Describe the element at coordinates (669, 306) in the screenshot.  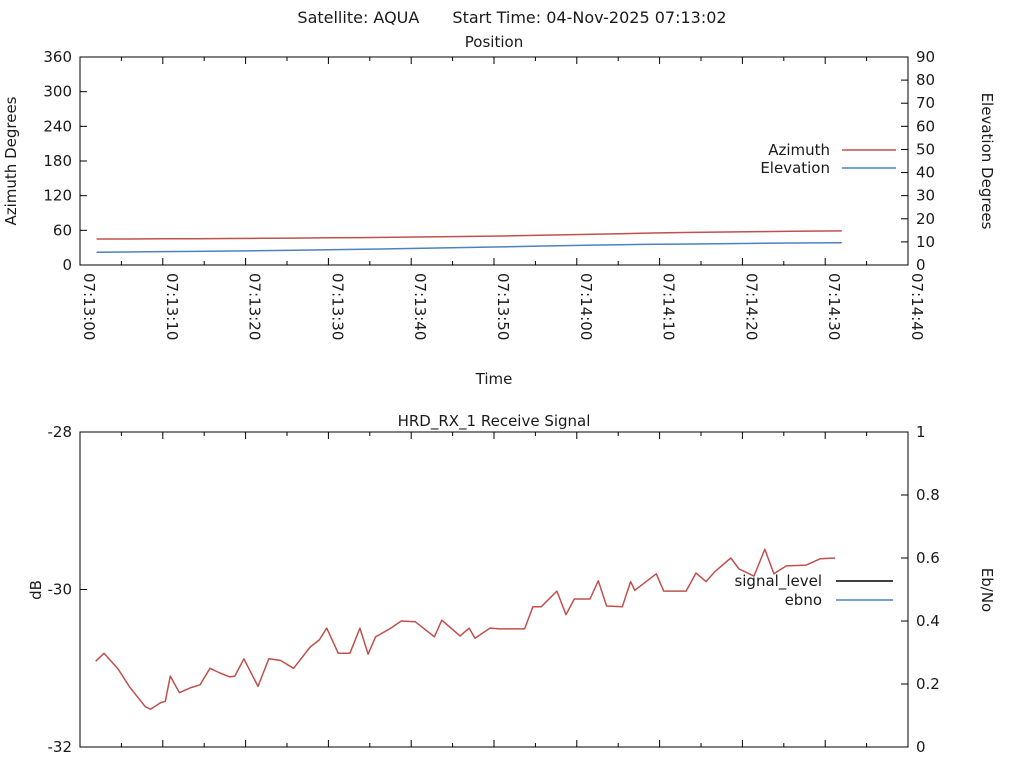
I see `x-tick-label: 07:14:10` at that location.